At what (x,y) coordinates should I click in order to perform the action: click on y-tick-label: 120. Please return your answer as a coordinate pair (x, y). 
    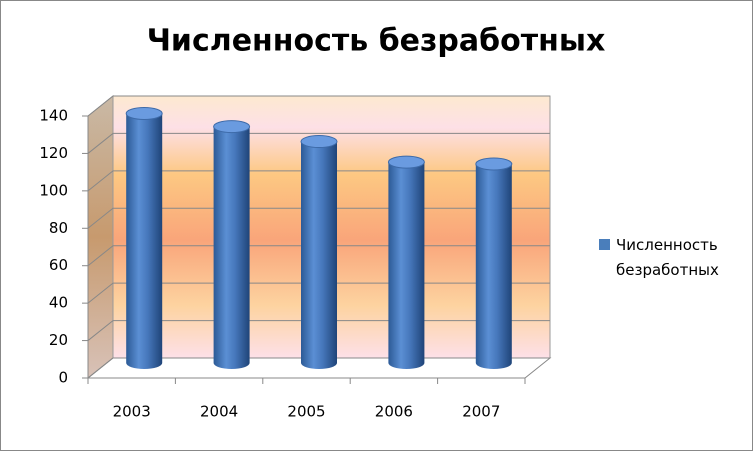
    Looking at the image, I should click on (53, 153).